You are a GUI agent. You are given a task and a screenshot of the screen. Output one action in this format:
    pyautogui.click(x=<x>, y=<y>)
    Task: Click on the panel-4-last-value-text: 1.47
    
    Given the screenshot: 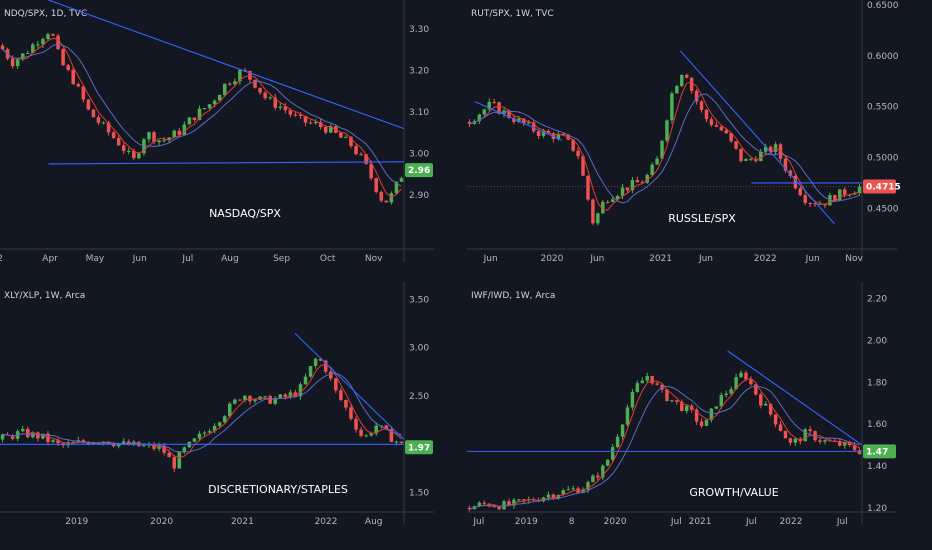 What is the action you would take?
    pyautogui.click(x=877, y=452)
    